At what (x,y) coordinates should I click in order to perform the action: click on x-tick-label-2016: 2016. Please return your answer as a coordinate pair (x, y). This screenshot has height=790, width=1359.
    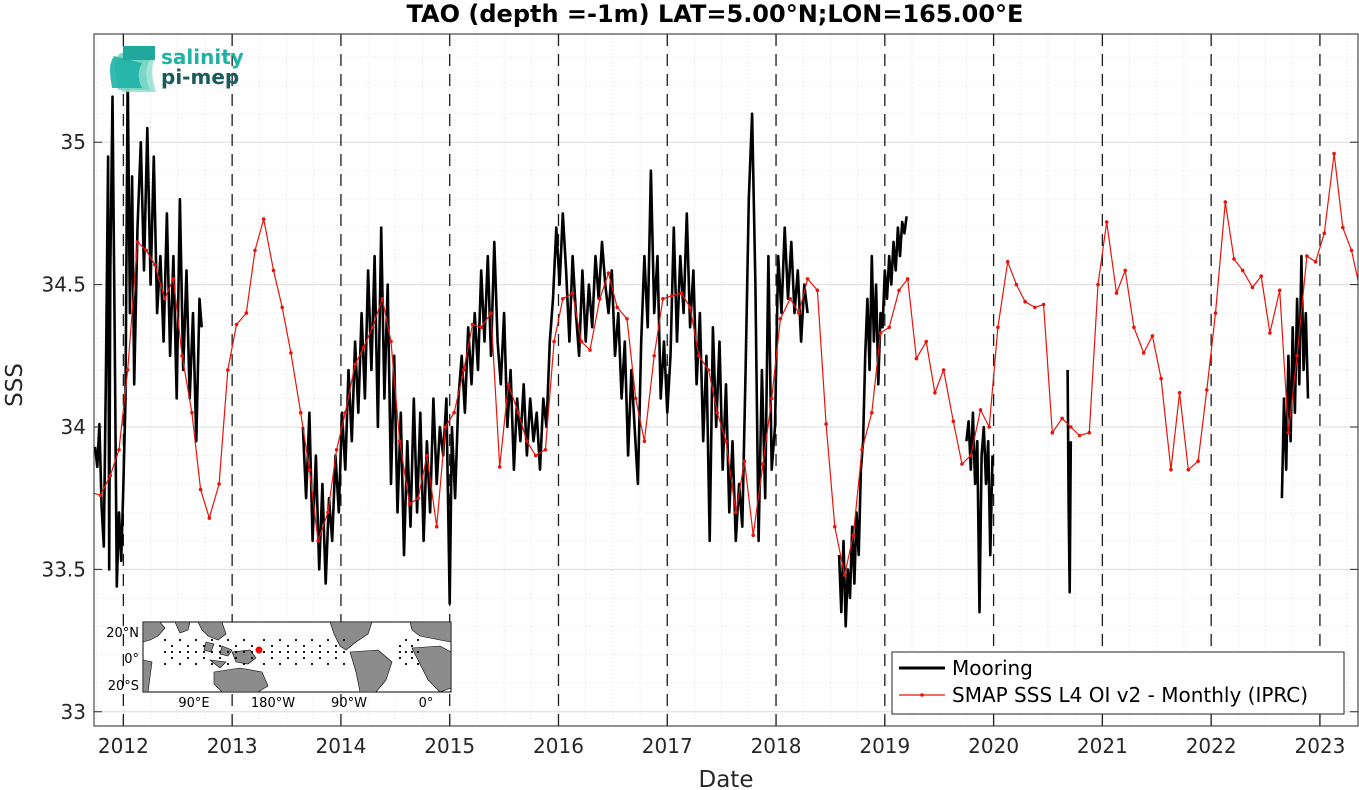
    Looking at the image, I should click on (558, 746).